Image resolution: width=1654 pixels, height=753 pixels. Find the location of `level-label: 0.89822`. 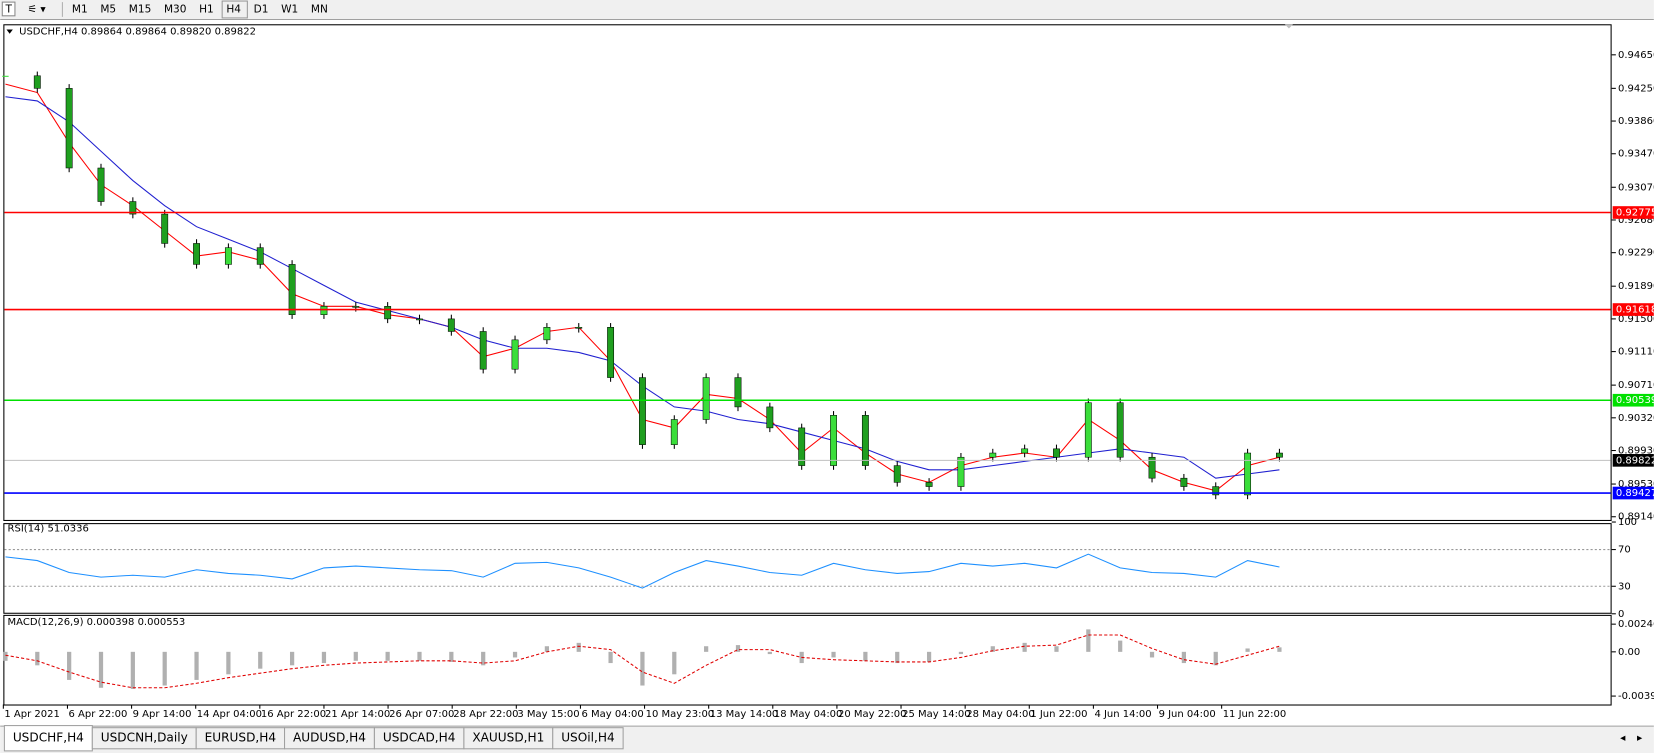

level-label: 0.89822 is located at coordinates (1635, 460).